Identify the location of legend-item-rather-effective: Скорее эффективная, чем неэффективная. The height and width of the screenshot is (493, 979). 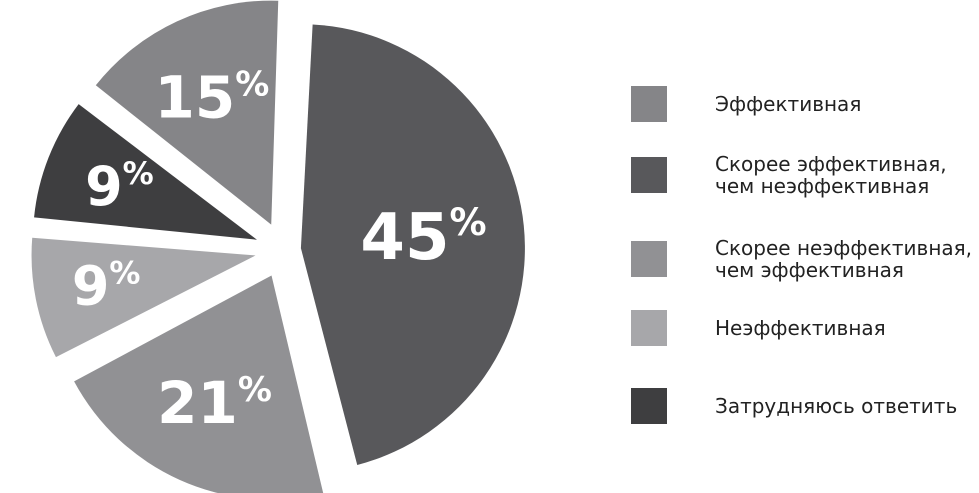
(789, 175).